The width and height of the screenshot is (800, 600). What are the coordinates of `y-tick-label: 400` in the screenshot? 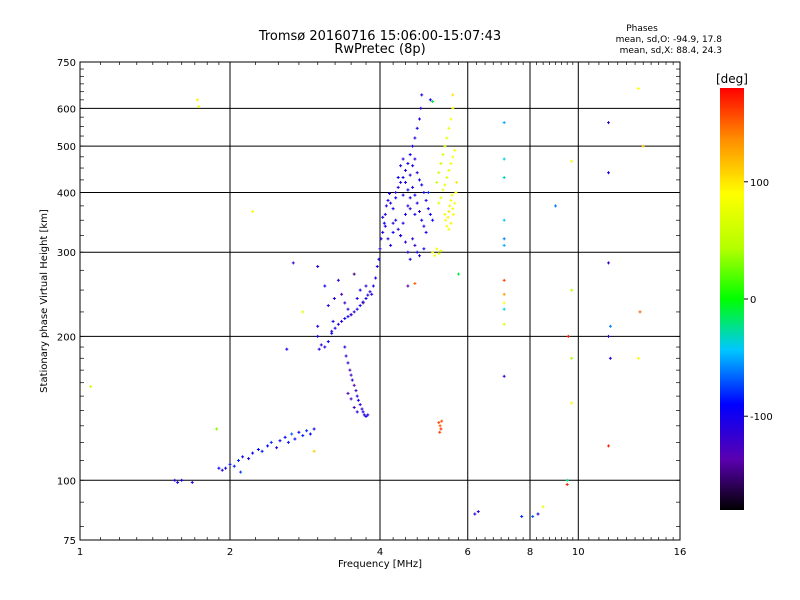 It's located at (66, 193).